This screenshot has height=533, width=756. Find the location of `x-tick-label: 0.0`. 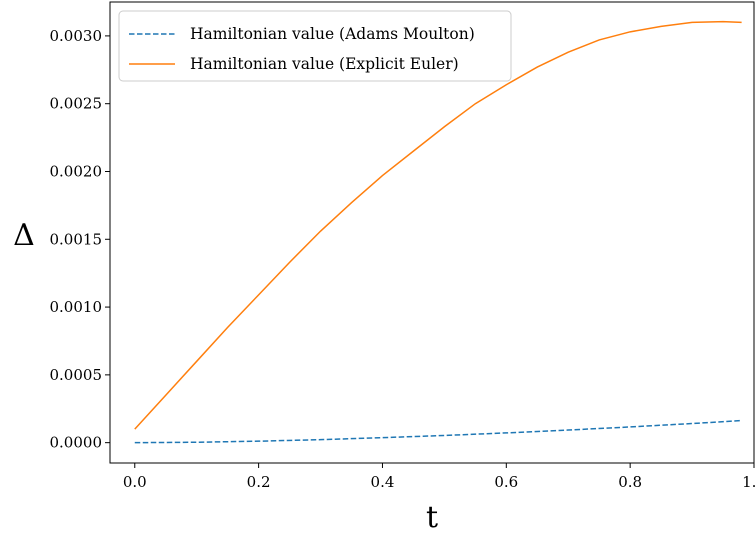

x-tick-label: 0.0 is located at coordinates (135, 482).